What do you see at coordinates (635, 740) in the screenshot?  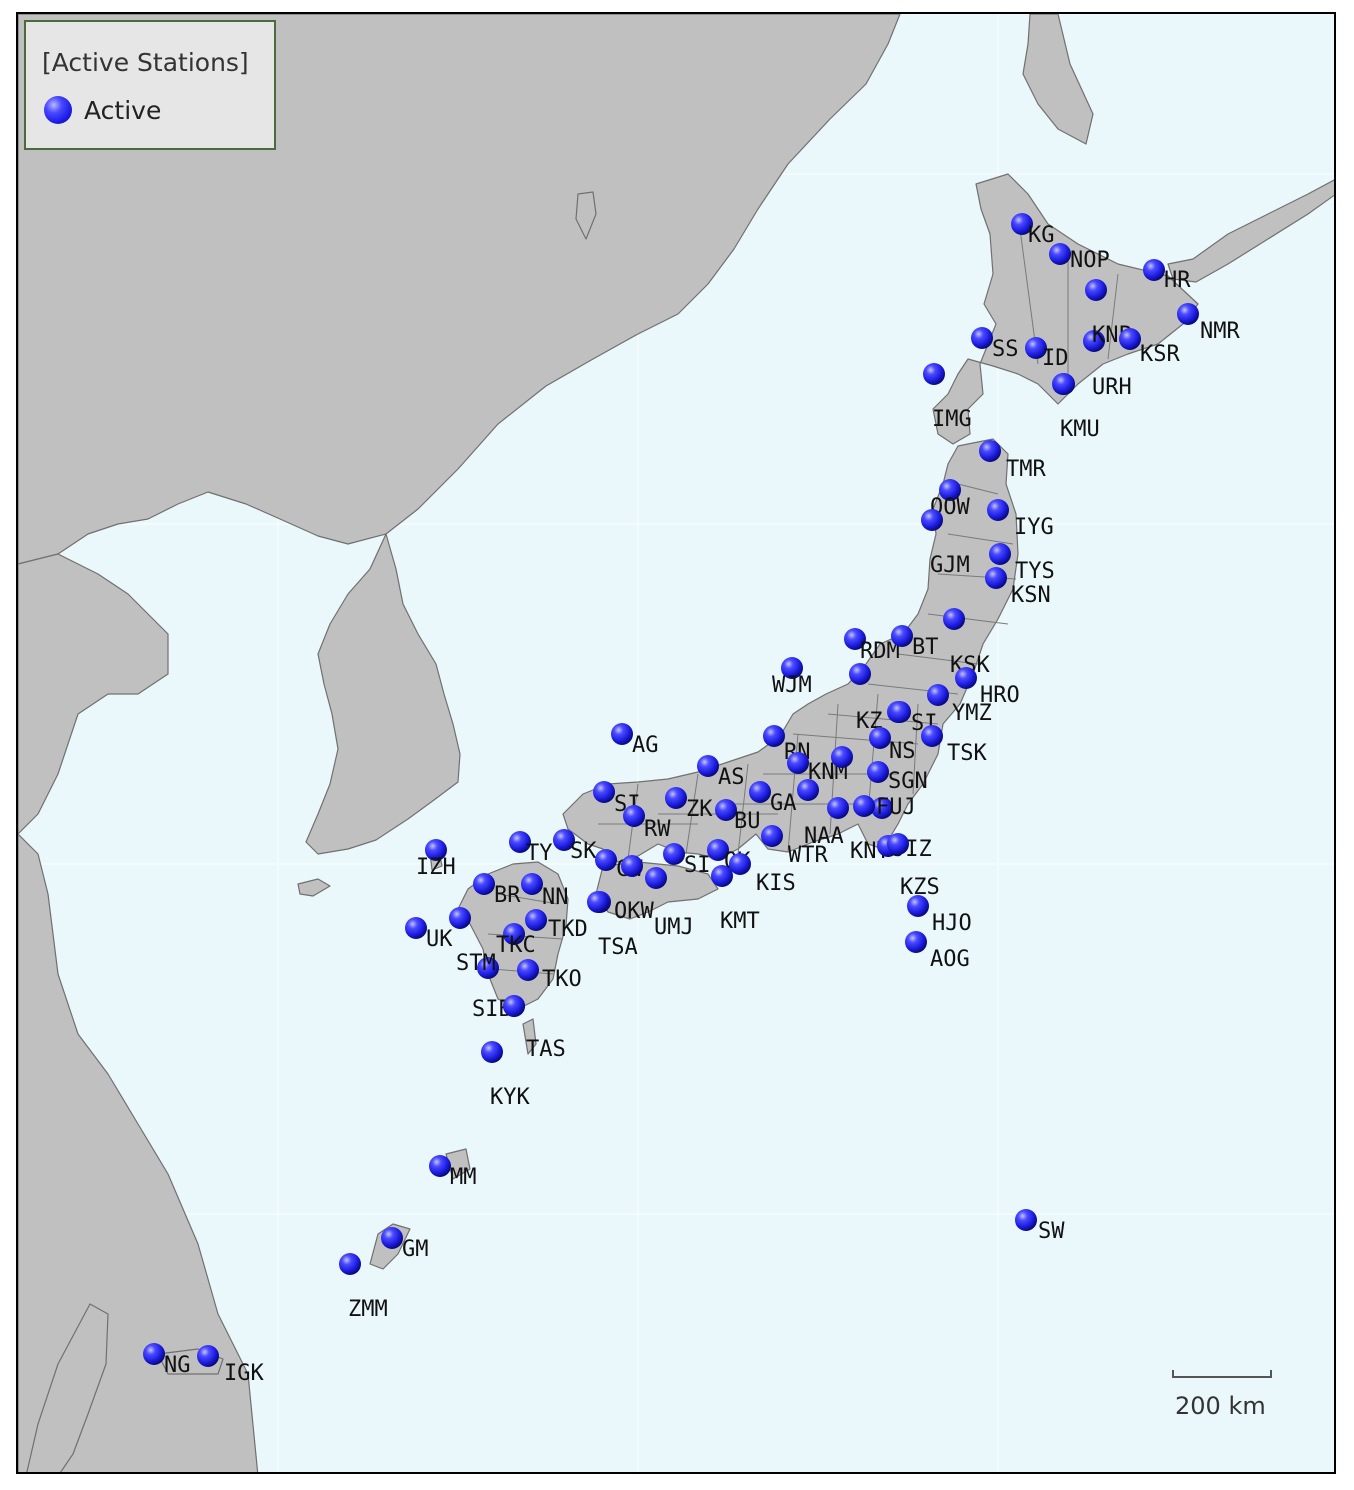 I see `station-marker: AG` at bounding box center [635, 740].